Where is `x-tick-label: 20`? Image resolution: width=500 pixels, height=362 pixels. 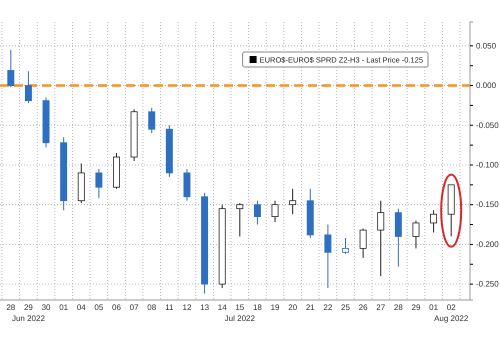 x-tick-label: 20 is located at coordinates (293, 307).